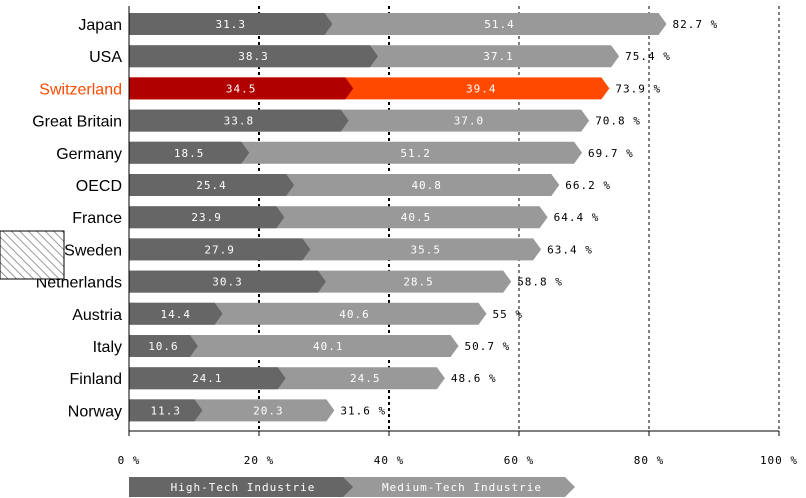  I want to click on total-label: 50.7 %, so click(488, 346).